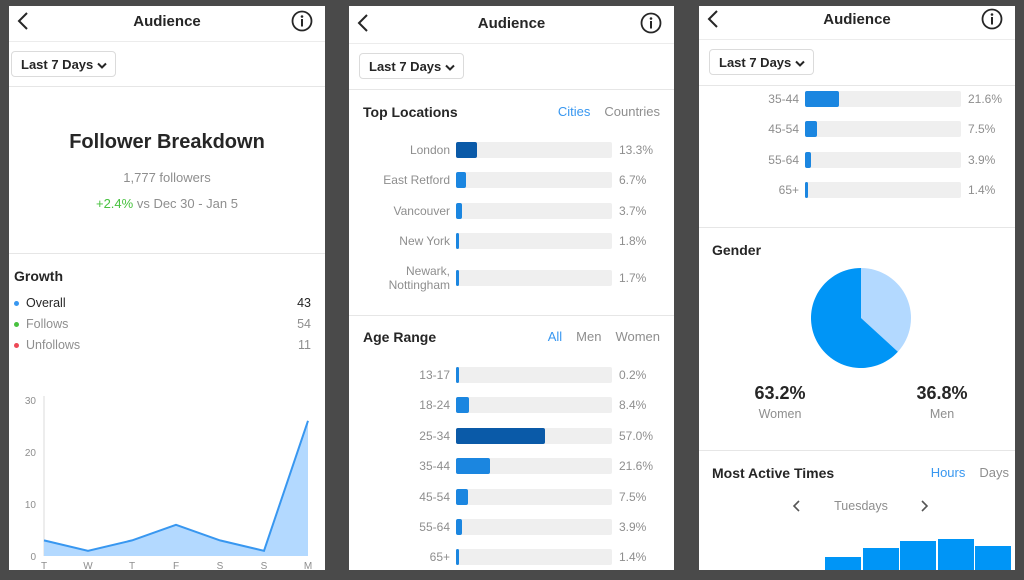  What do you see at coordinates (162, 304) in the screenshot?
I see `legend-overall: Overall 43` at bounding box center [162, 304].